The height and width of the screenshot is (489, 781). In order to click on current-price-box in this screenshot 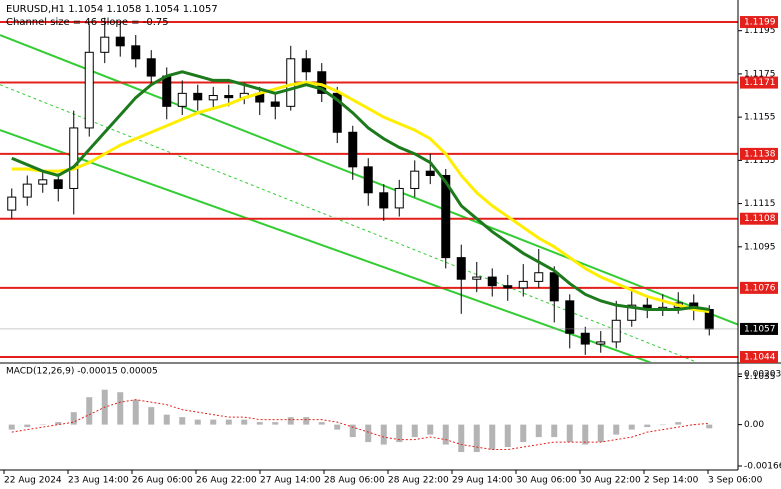, I will do `click(759, 328)`.